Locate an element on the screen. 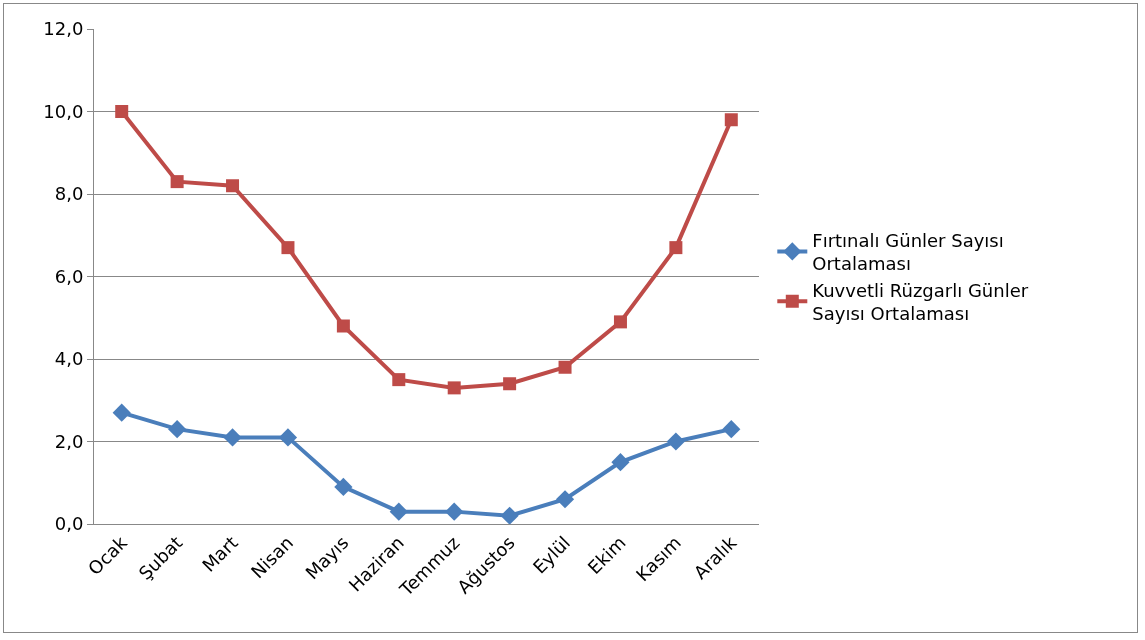 This screenshot has height=640, width=1145. y-tick-label: 2,0 is located at coordinates (69, 441).